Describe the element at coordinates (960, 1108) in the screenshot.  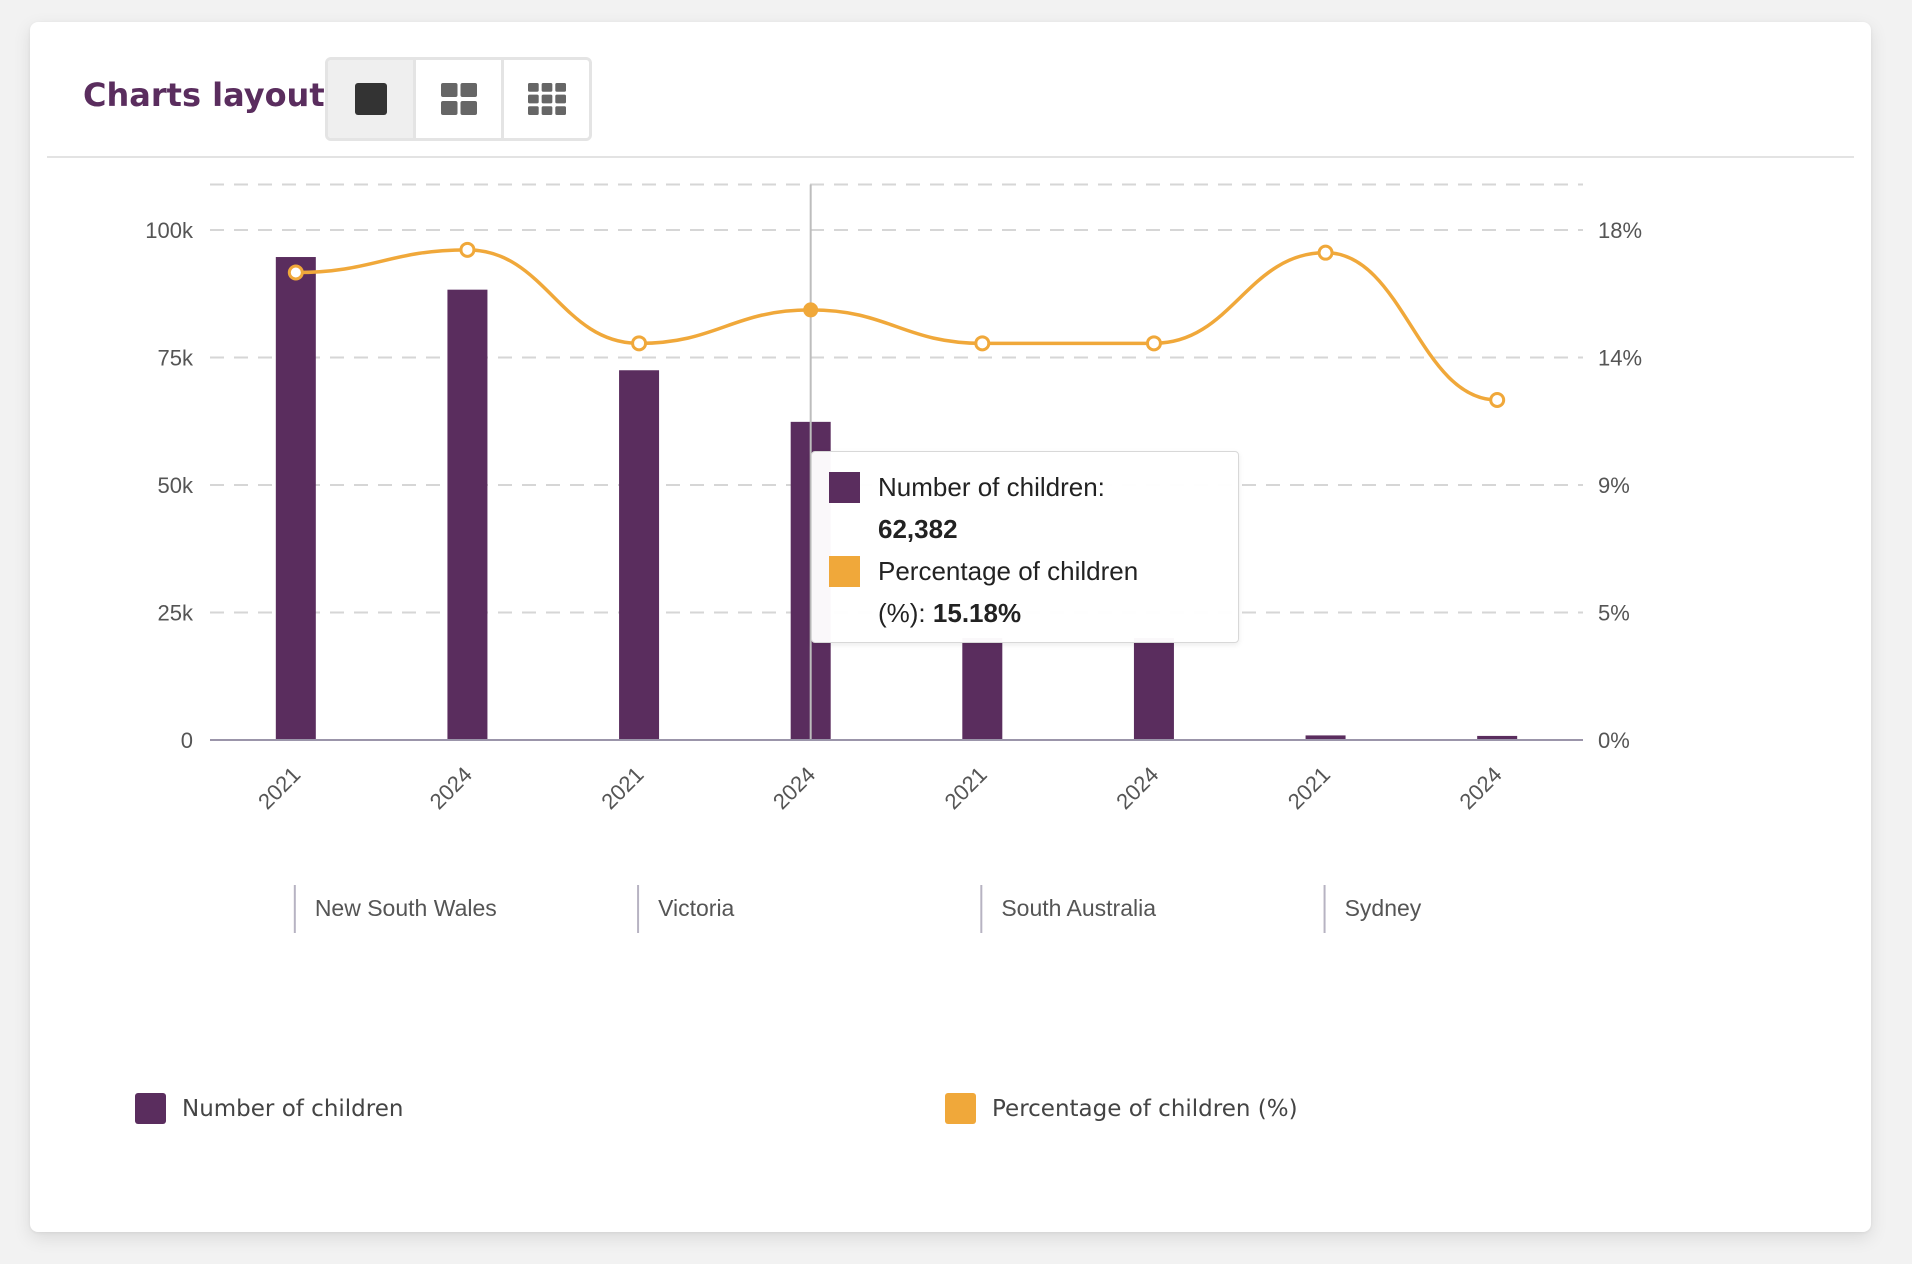
I see `legend-swatch-line` at that location.